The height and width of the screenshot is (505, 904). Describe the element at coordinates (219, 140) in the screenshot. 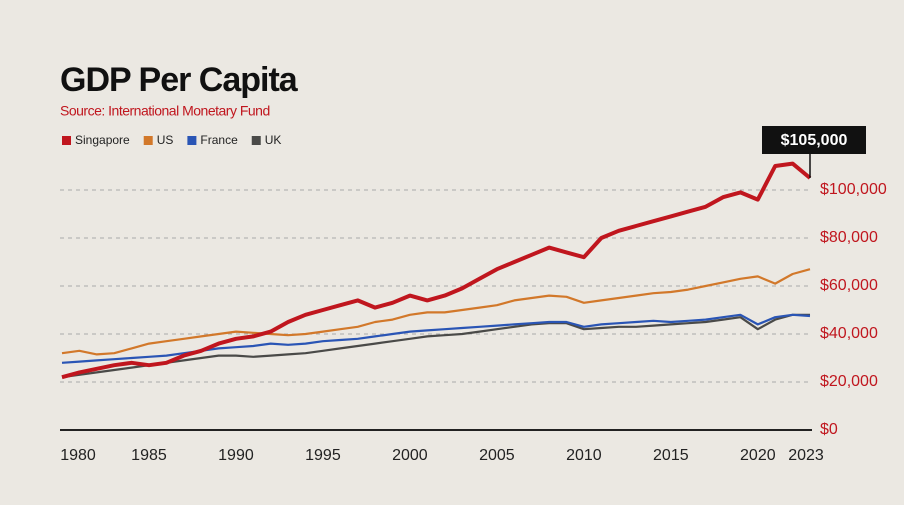

I see `legend-label: France` at that location.